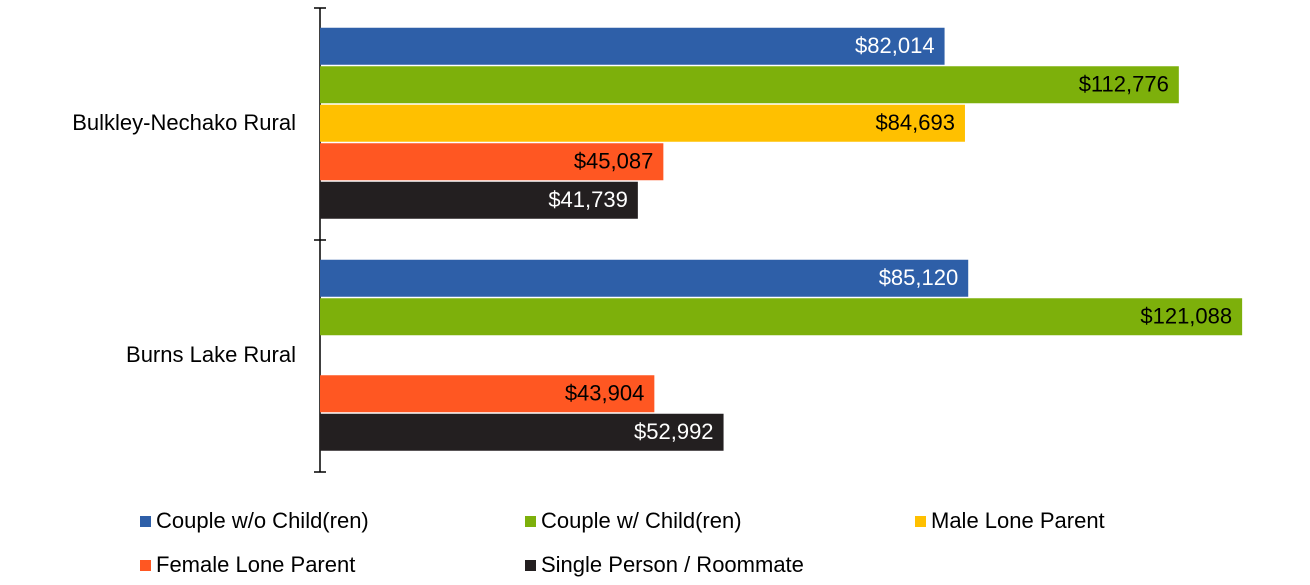 The width and height of the screenshot is (1310, 585). What do you see at coordinates (895, 45) in the screenshot?
I see `data-label: $82,014` at bounding box center [895, 45].